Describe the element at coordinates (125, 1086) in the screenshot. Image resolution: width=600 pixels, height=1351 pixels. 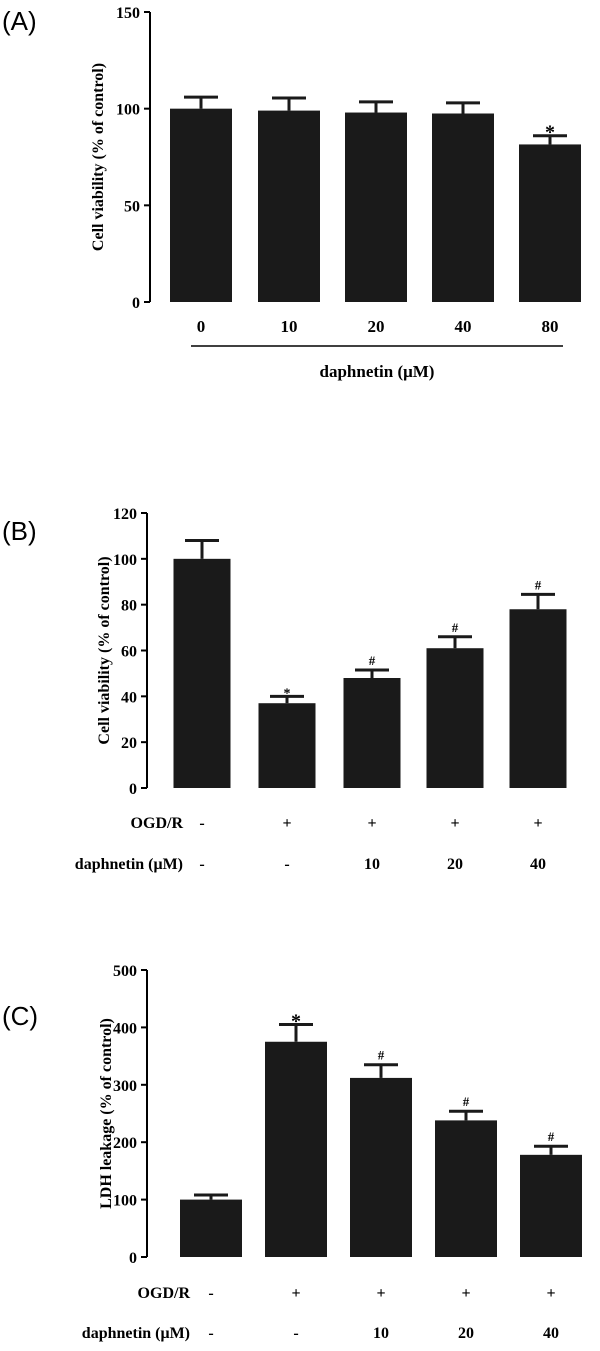
I see `y-tick-label: 300` at that location.